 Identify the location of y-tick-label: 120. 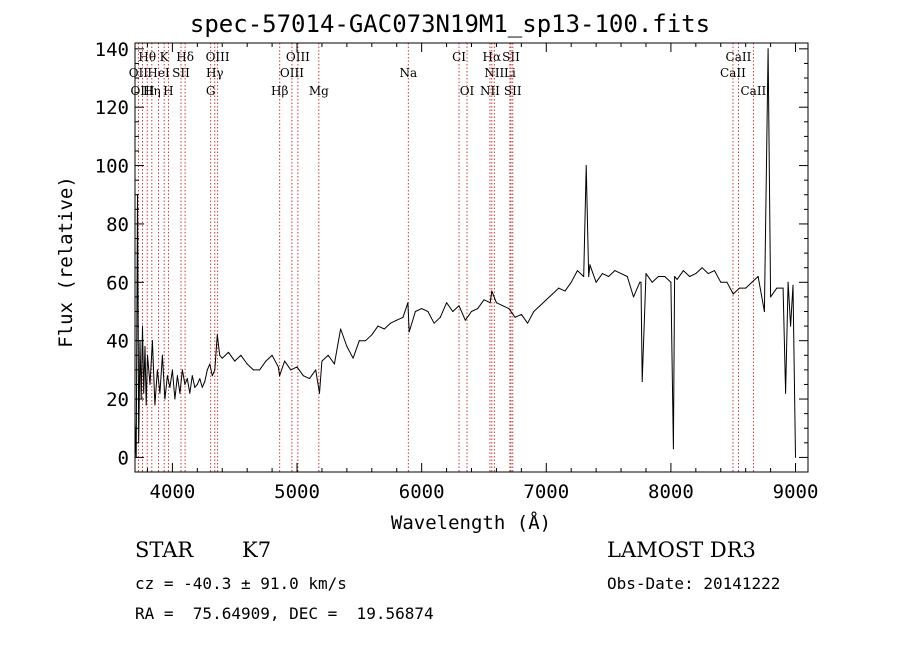
(112, 108).